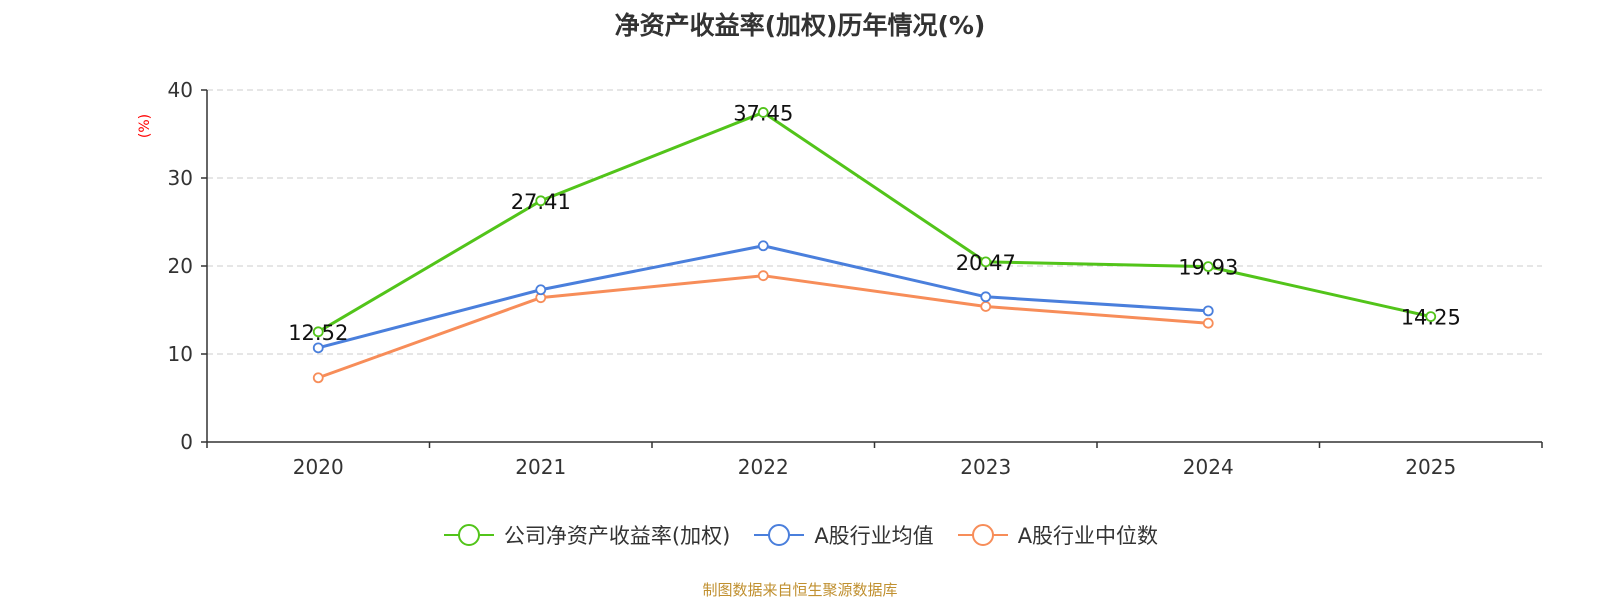 This screenshot has width=1600, height=600. Describe the element at coordinates (180, 178) in the screenshot. I see `y-tick-label: 30` at that location.